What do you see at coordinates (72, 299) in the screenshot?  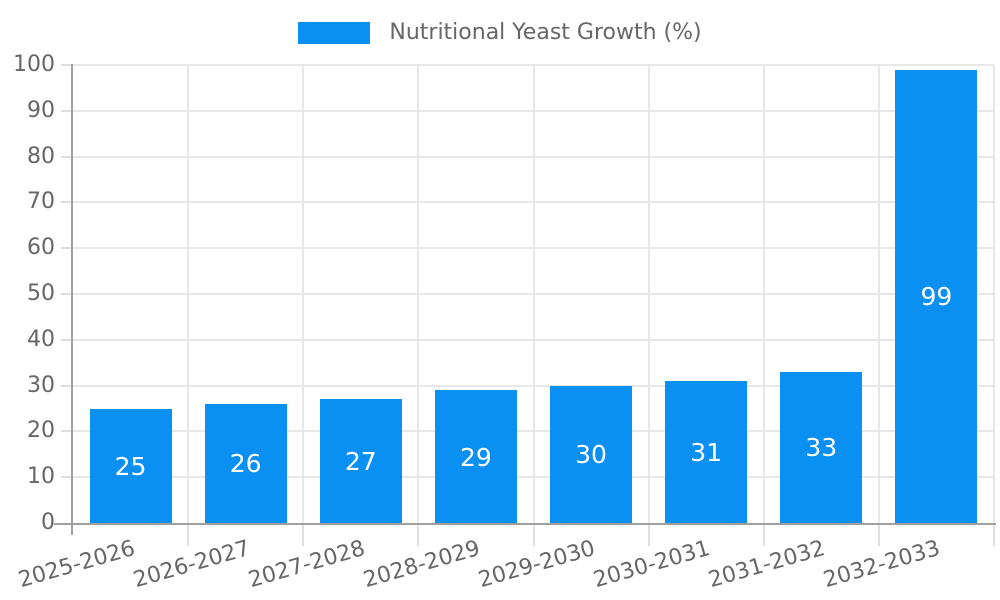 I see `y-axis-line` at bounding box center [72, 299].